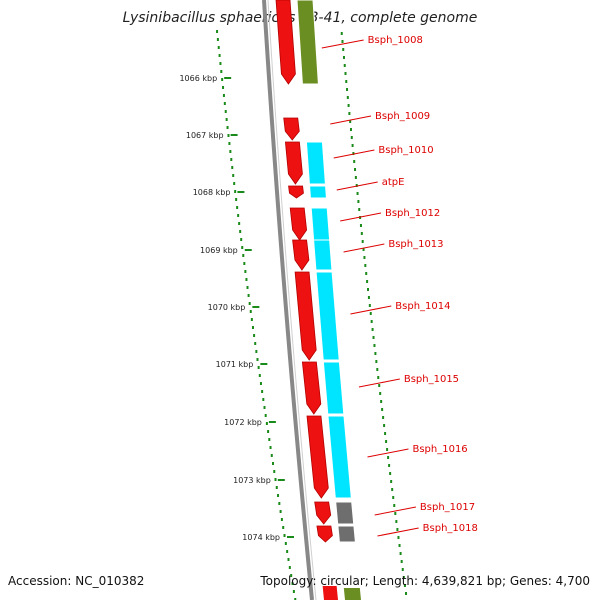 The height and width of the screenshot is (600, 600). What do you see at coordinates (393, 182) in the screenshot?
I see `gene-label: atpE` at bounding box center [393, 182].